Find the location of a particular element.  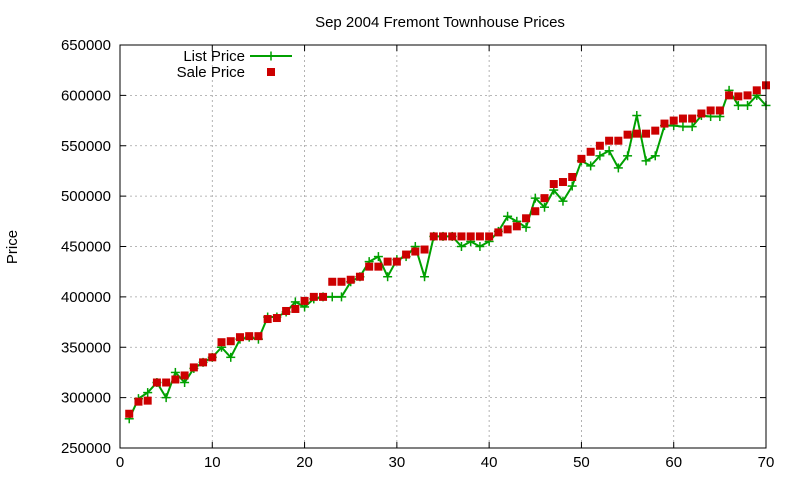

y-tick-label: 550000 is located at coordinates (86, 146).